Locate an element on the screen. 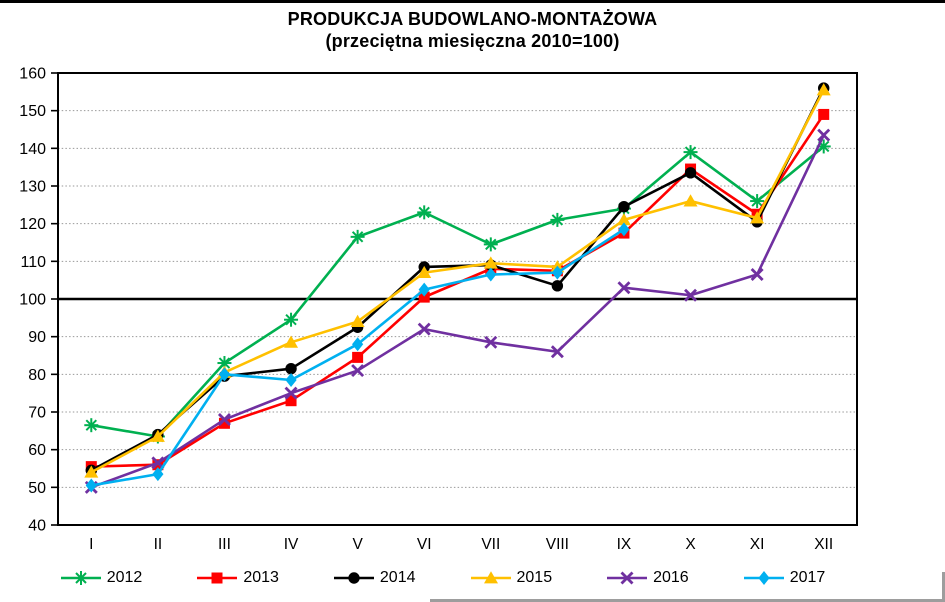 The height and width of the screenshot is (602, 945). x-axis-label-II: II is located at coordinates (158, 544).